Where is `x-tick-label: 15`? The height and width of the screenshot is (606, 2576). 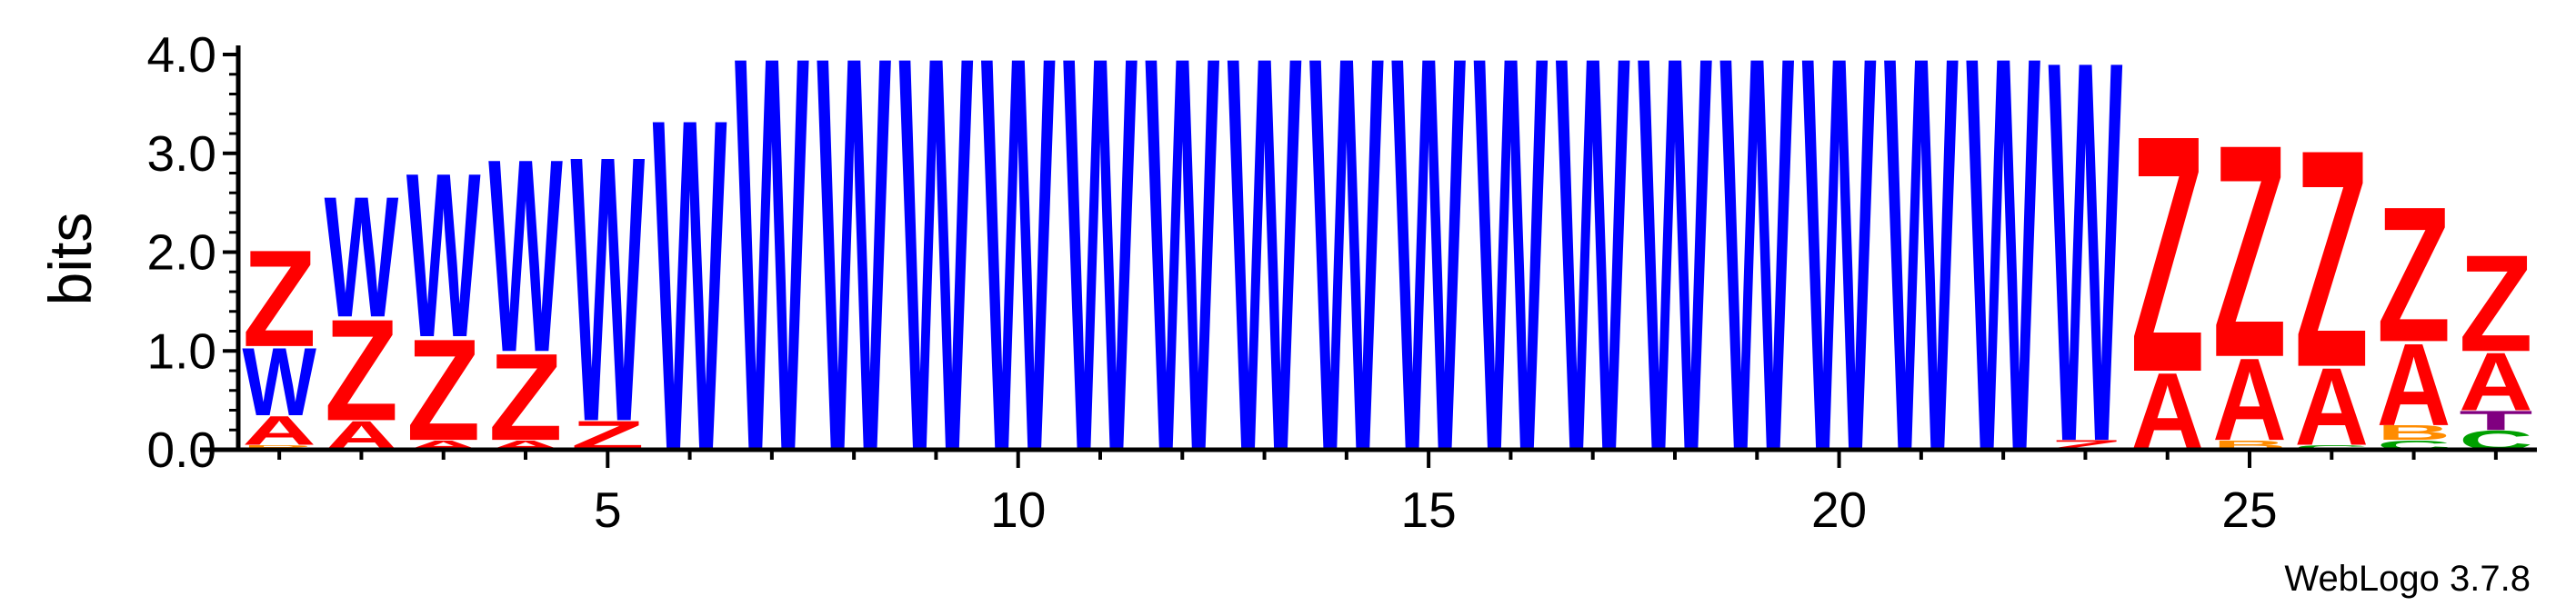
x-tick-label: 15 is located at coordinates (1429, 510).